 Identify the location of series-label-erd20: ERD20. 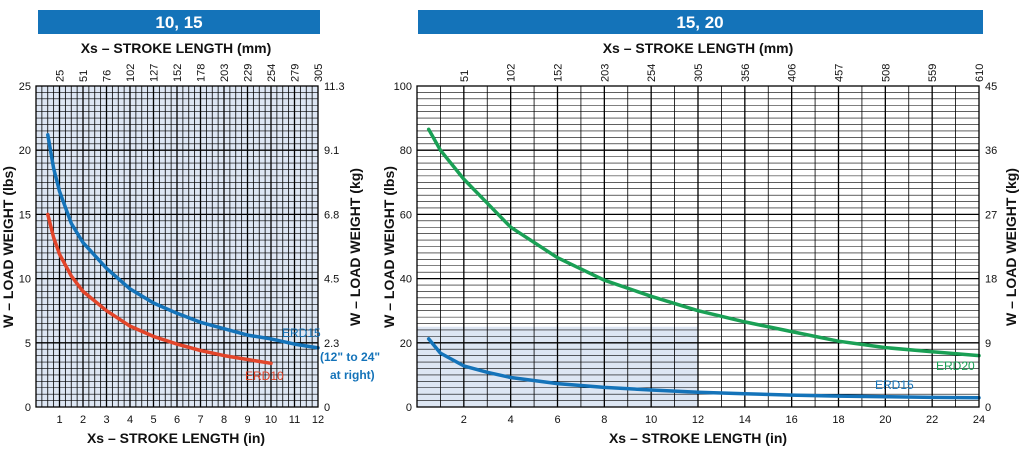
(955, 366).